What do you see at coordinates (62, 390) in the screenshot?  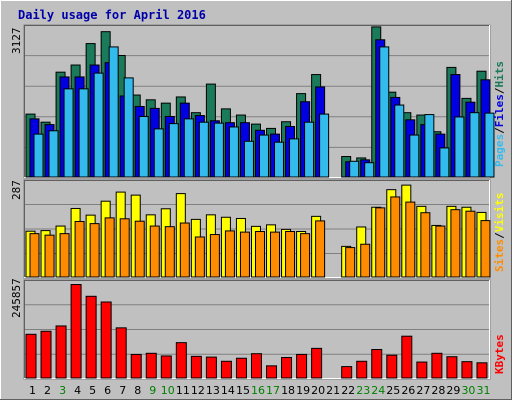 I see `x-tick-label: 3` at bounding box center [62, 390].